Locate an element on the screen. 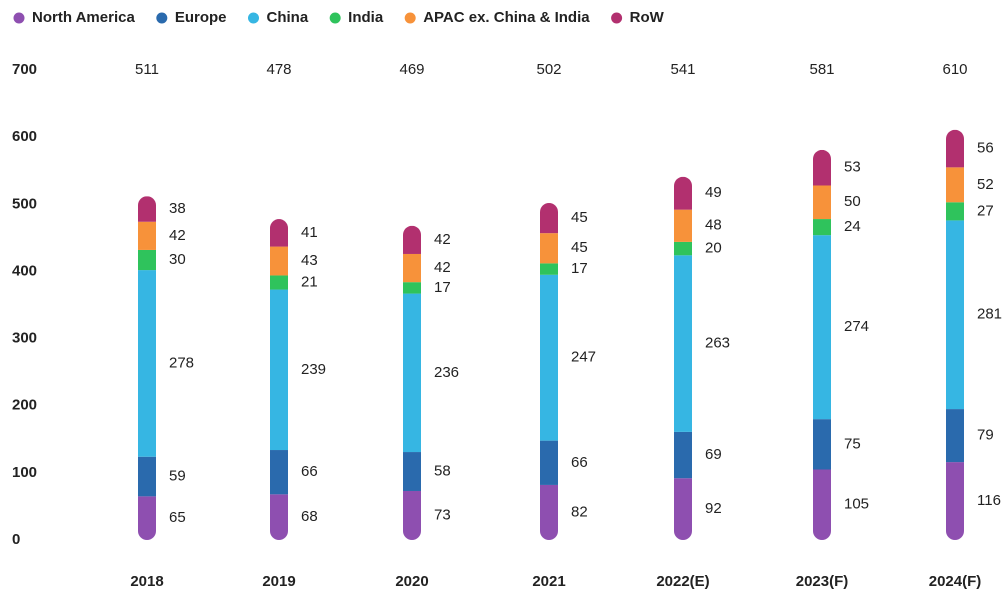  x-tick-label: 2018 is located at coordinates (146, 581).